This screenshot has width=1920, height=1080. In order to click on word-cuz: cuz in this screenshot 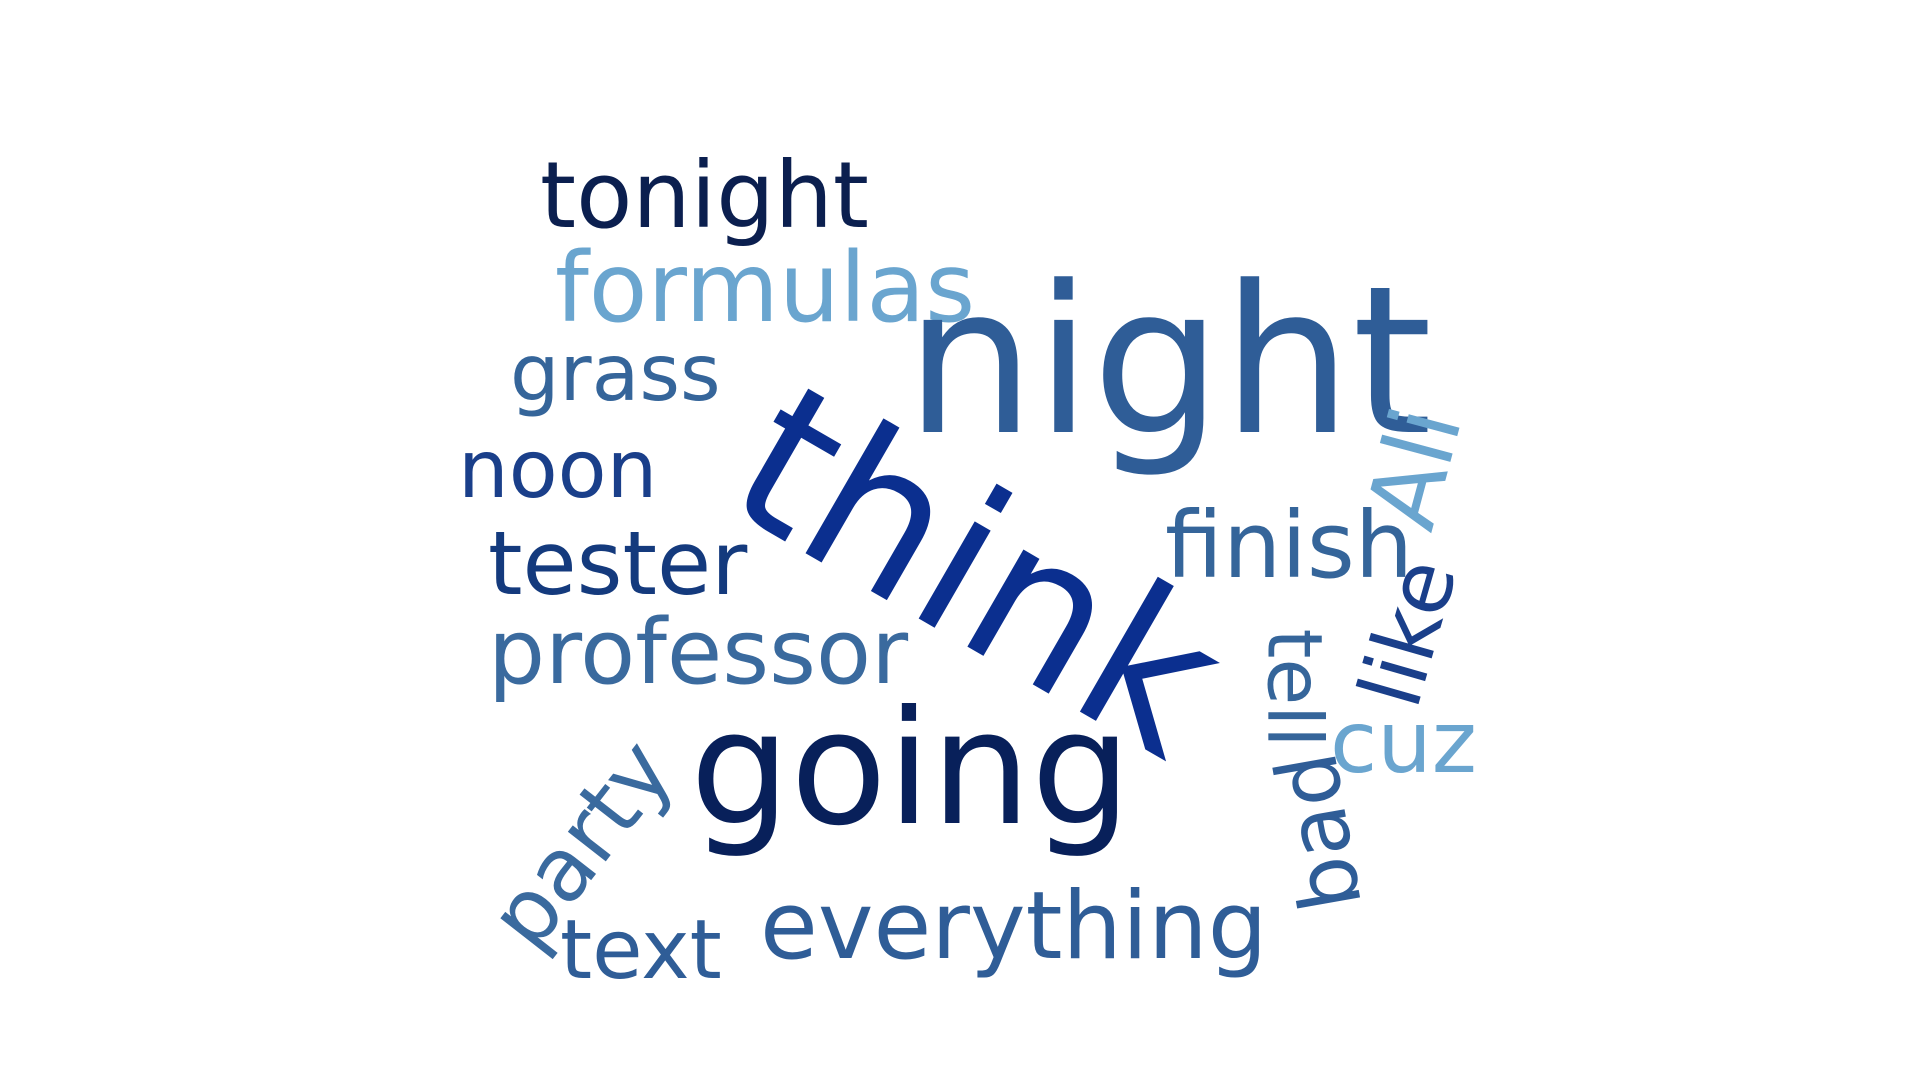, I will do `click(1403, 743)`.